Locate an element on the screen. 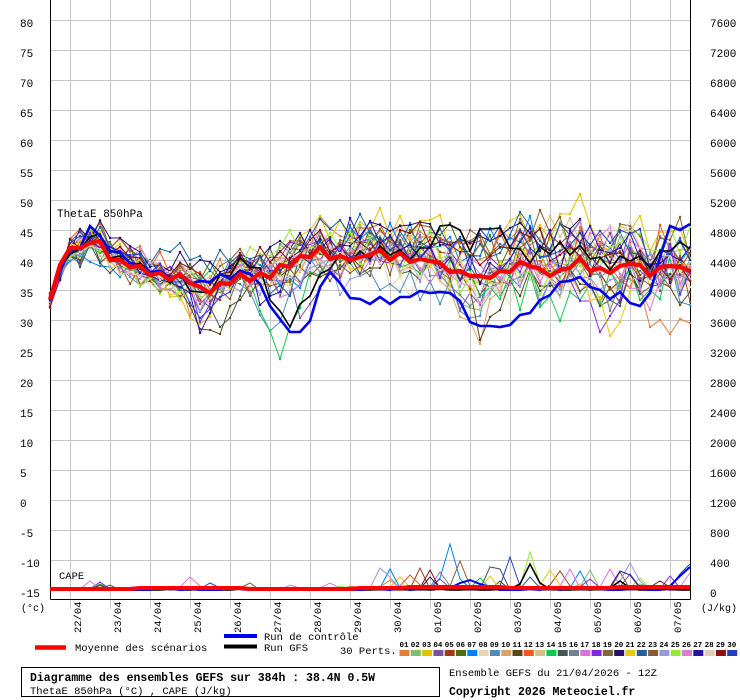  svg-text: (J/kg) is located at coordinates (719, 609).